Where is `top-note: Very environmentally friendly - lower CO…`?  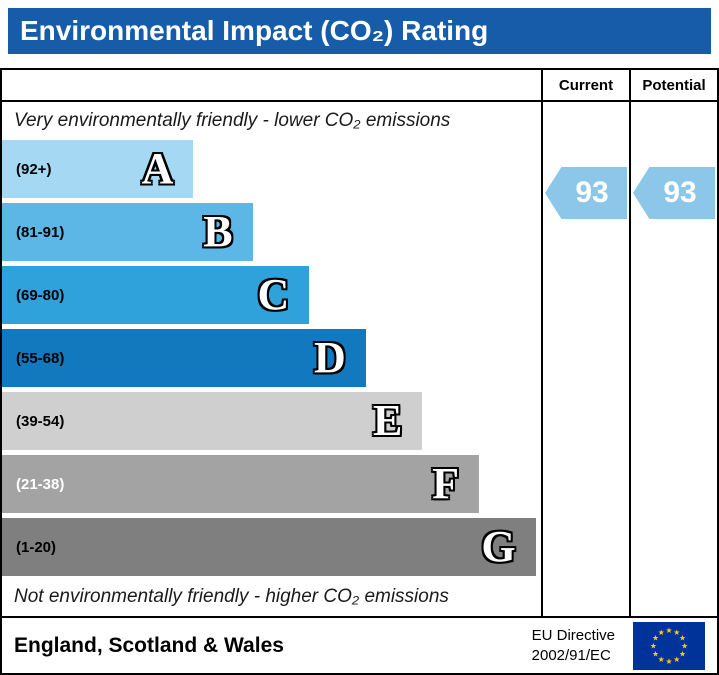
top-note: Very environmentally friendly - lower CO… is located at coordinates (232, 120).